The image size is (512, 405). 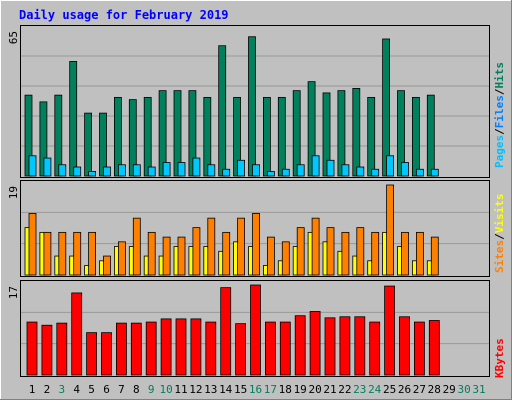 What do you see at coordinates (91, 389) in the screenshot?
I see `day-label: 5` at bounding box center [91, 389].